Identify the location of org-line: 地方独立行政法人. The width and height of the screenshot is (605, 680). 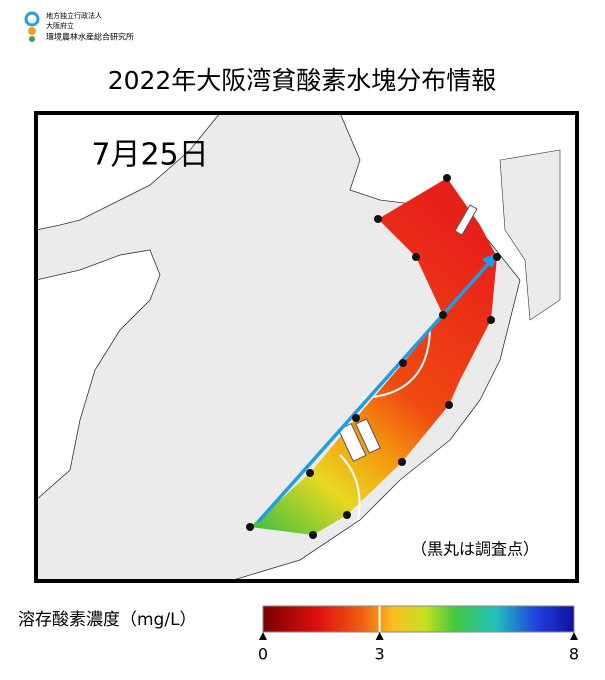
(74, 15).